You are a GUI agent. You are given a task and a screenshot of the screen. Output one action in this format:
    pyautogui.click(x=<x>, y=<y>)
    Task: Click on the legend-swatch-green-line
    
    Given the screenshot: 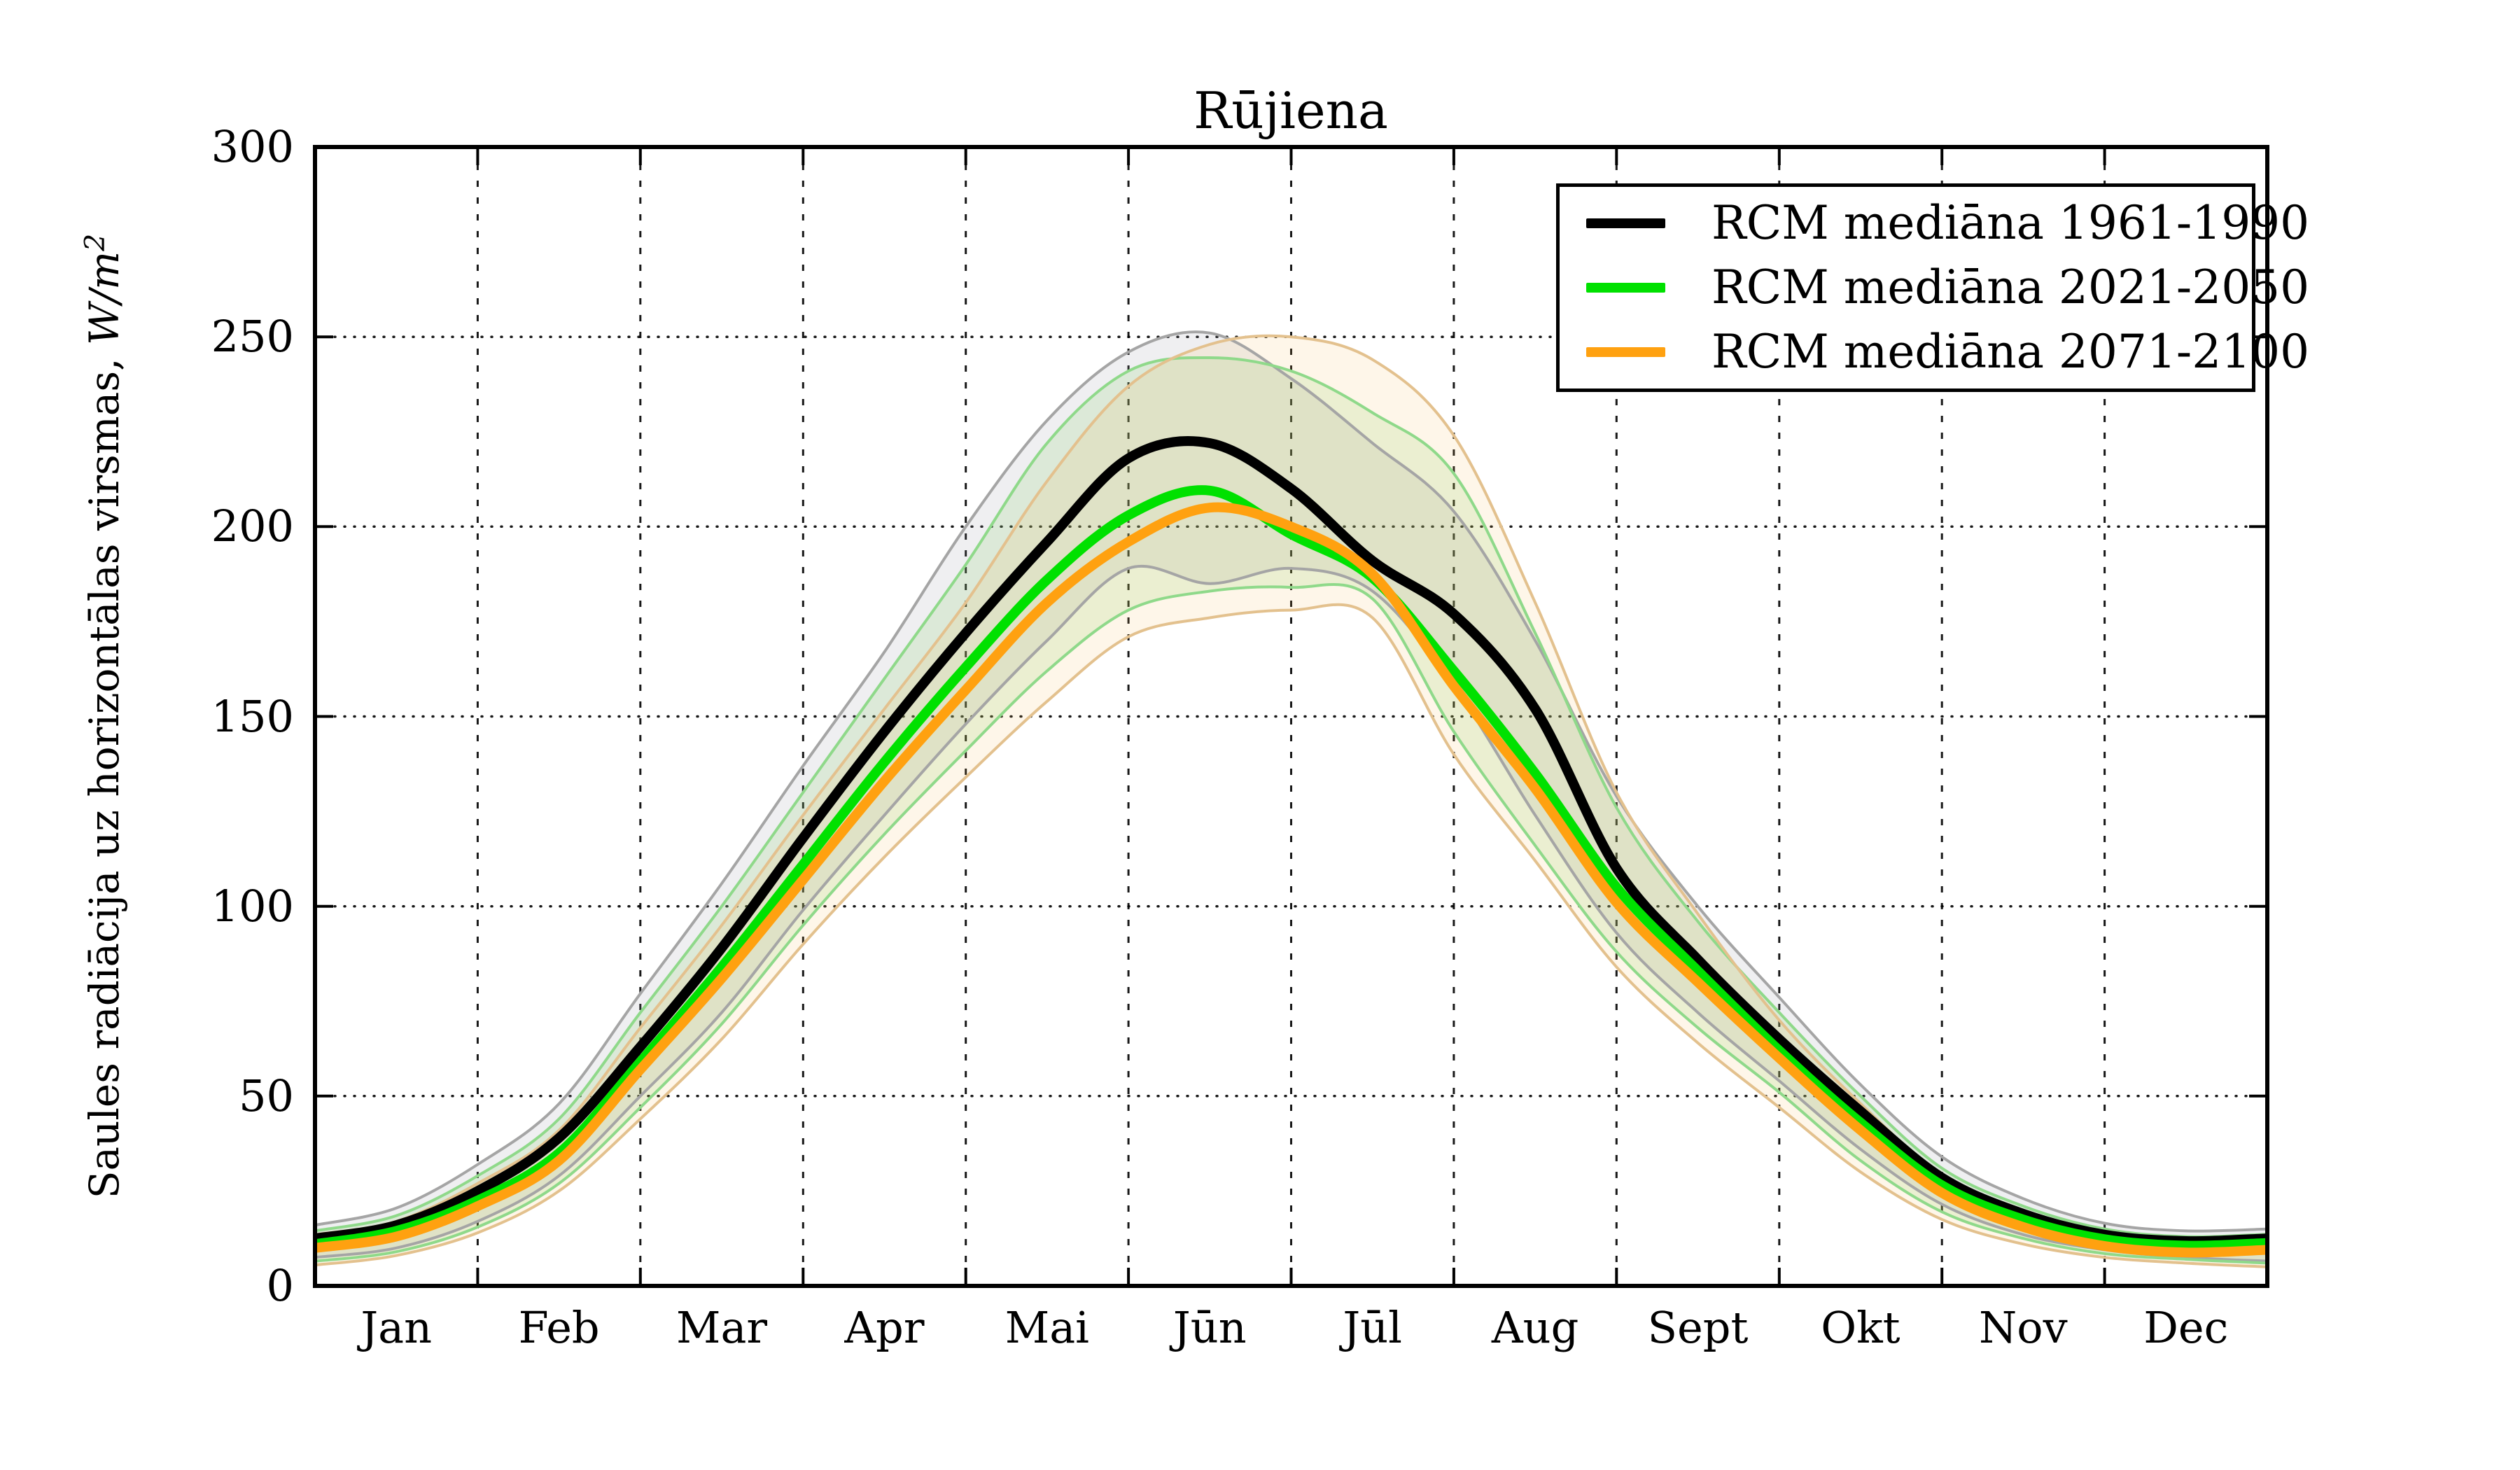 What is the action you would take?
    pyautogui.click(x=1625, y=288)
    